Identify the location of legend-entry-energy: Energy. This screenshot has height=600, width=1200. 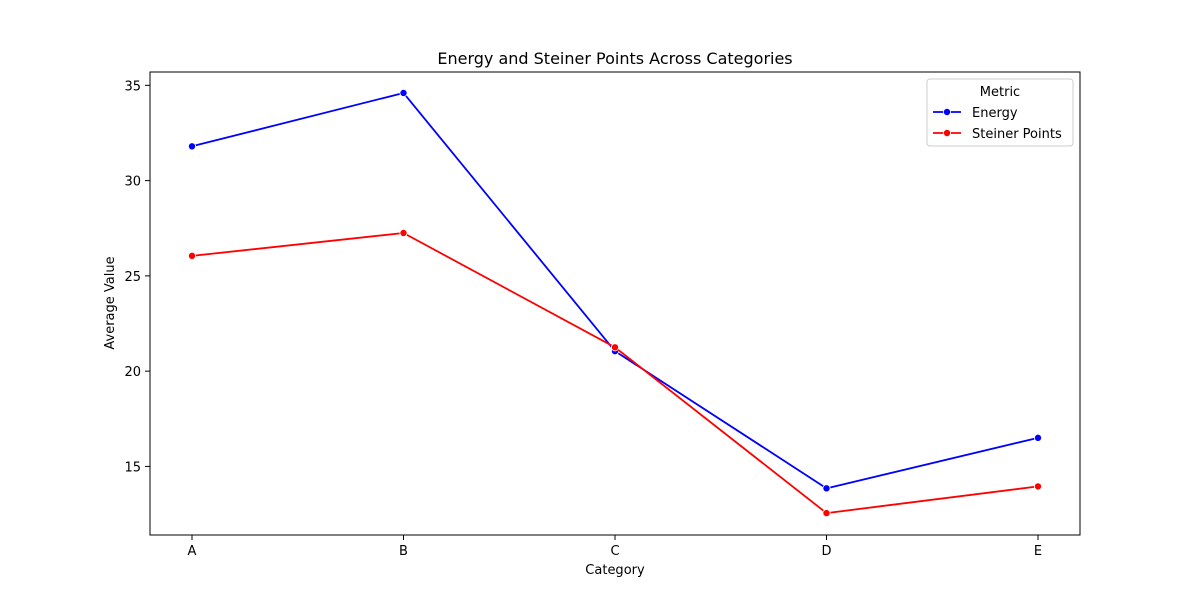
(975, 113).